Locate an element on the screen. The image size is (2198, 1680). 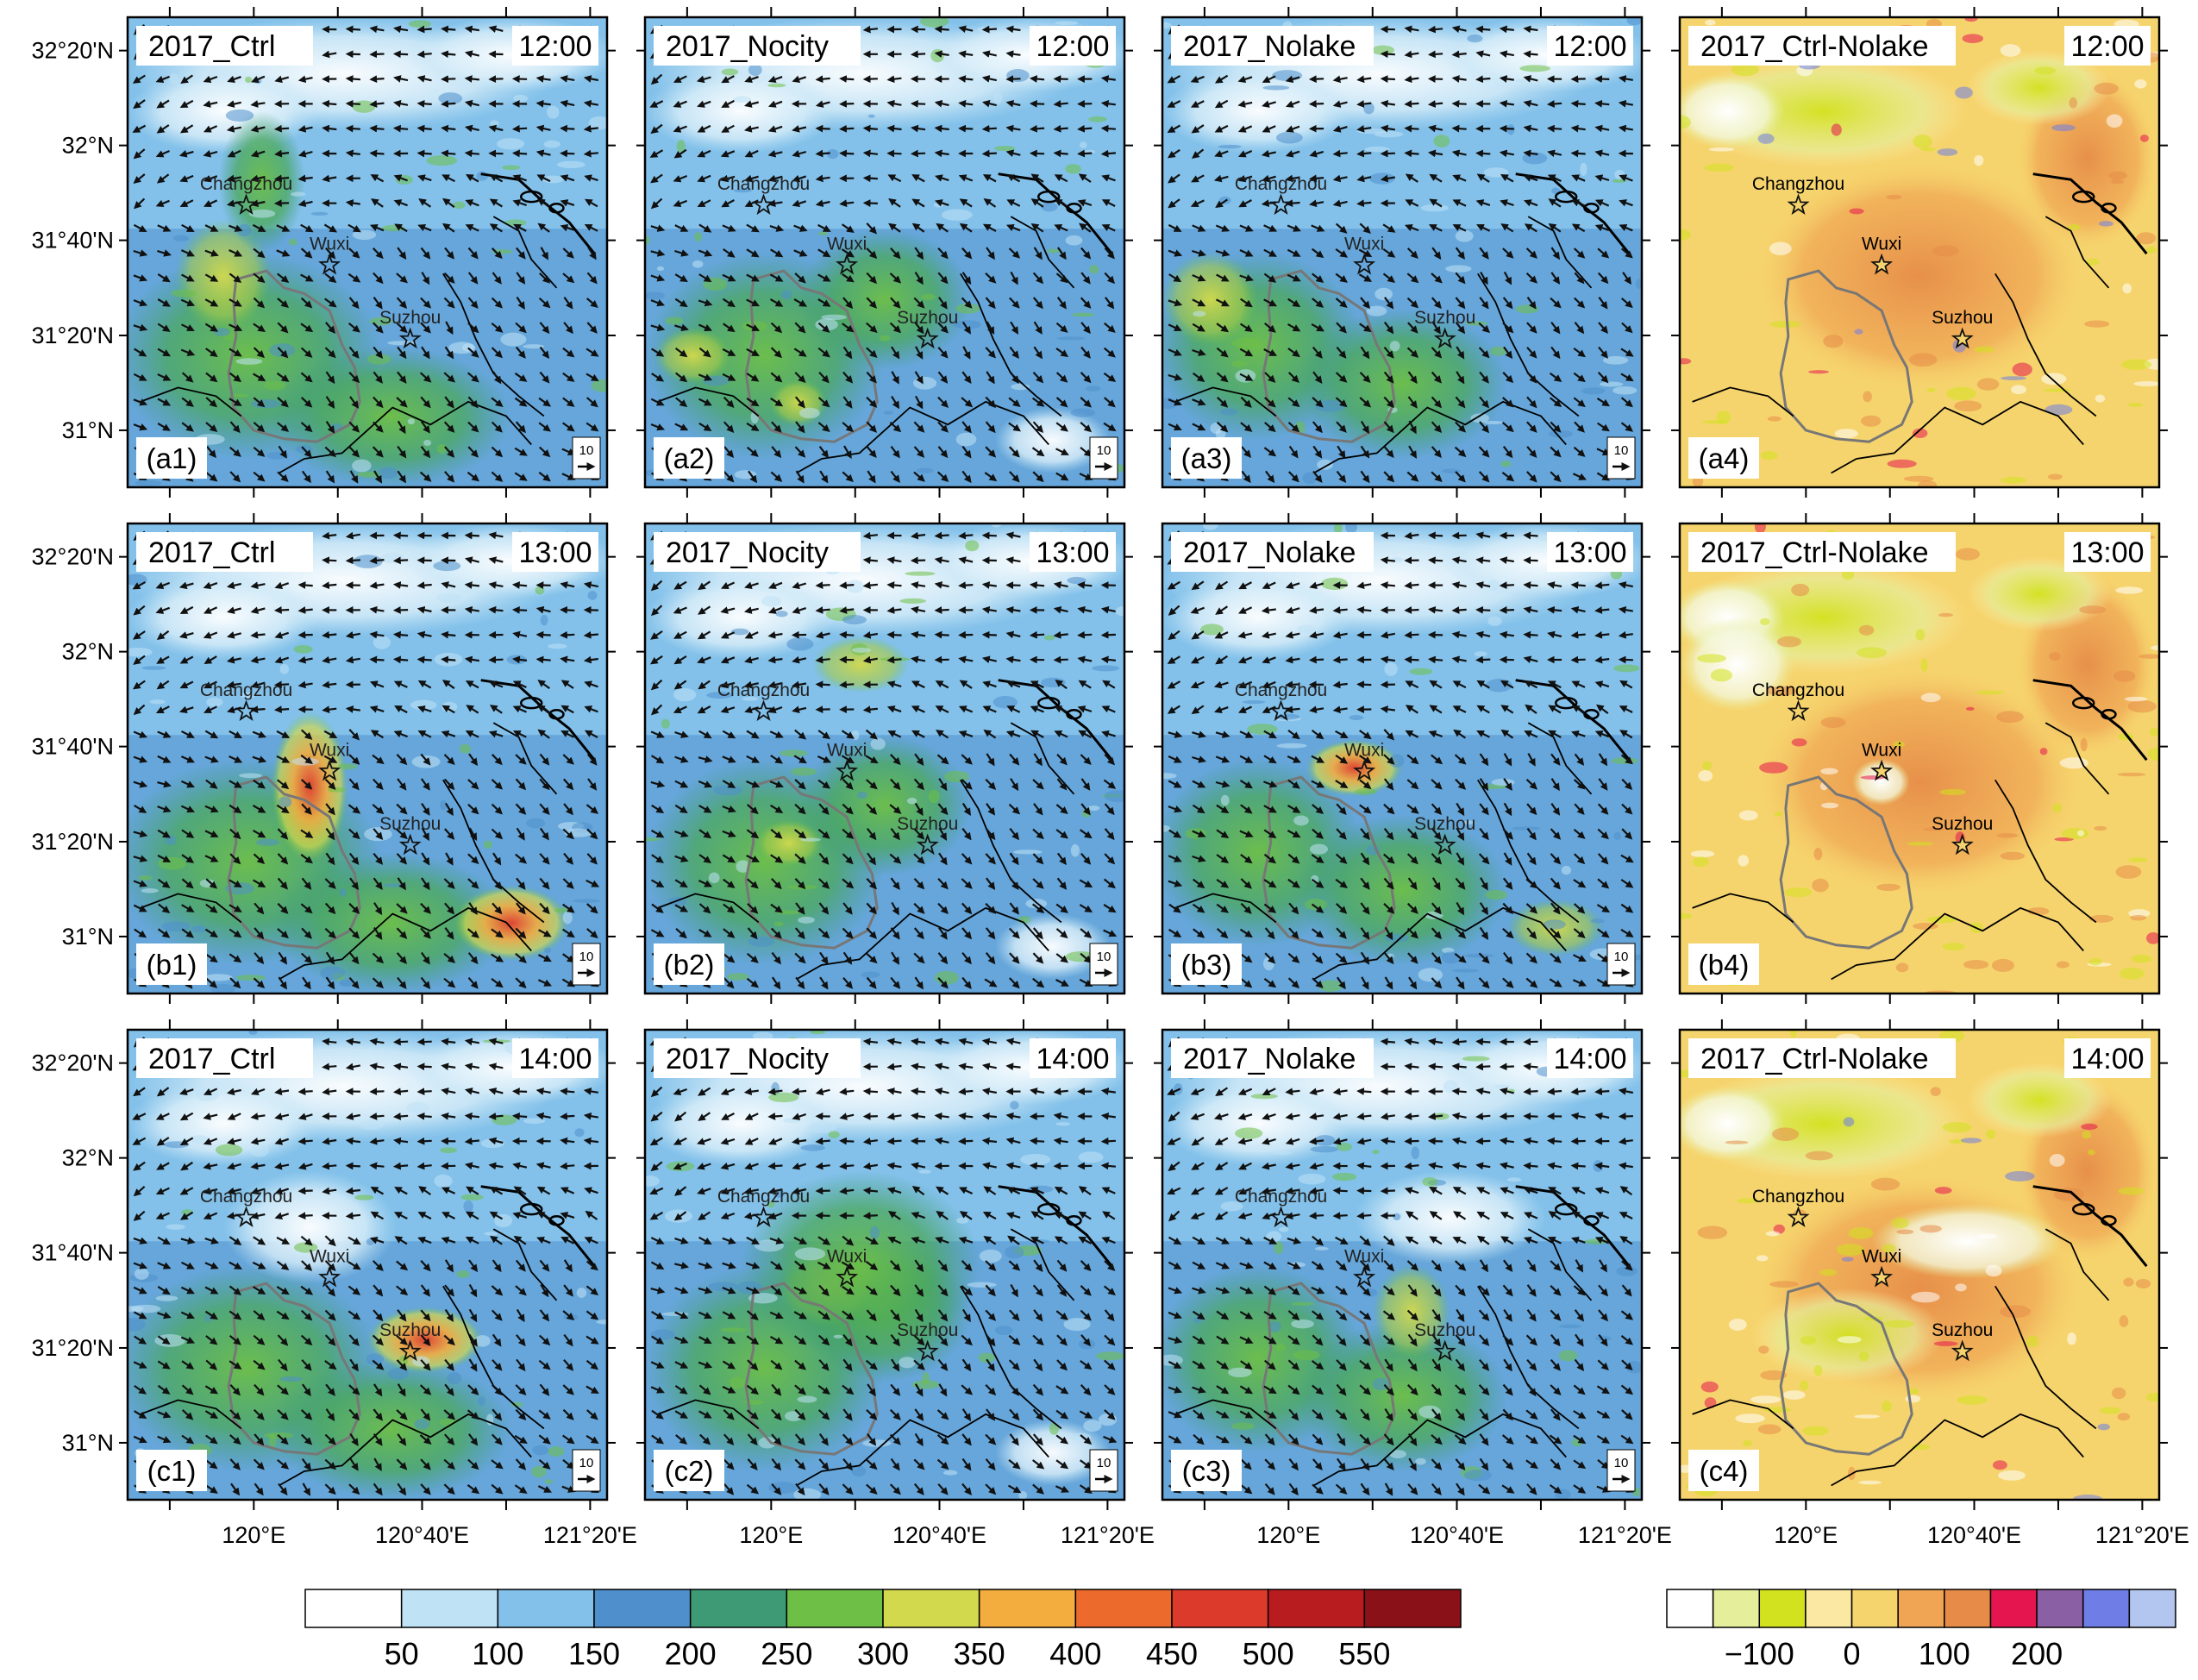
lon-tick-label: 120°40'E is located at coordinates (939, 1535).